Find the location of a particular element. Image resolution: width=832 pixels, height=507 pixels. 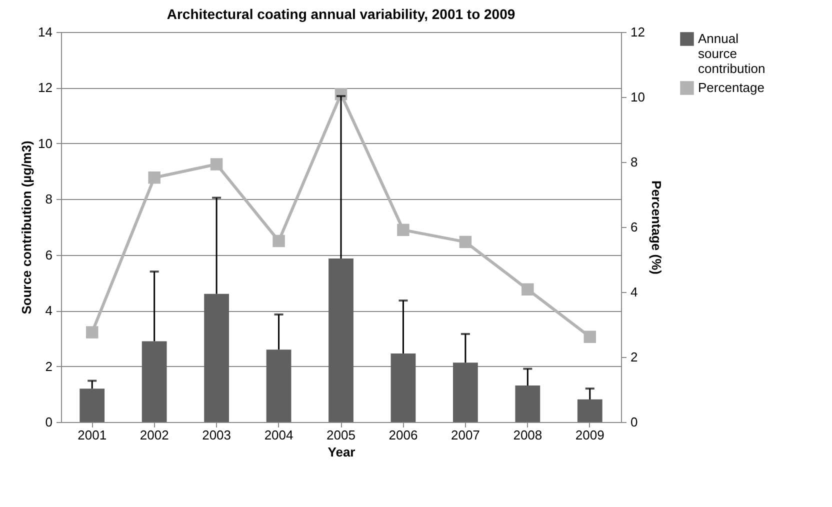

legend-label: Annual source contribution is located at coordinates (732, 53).